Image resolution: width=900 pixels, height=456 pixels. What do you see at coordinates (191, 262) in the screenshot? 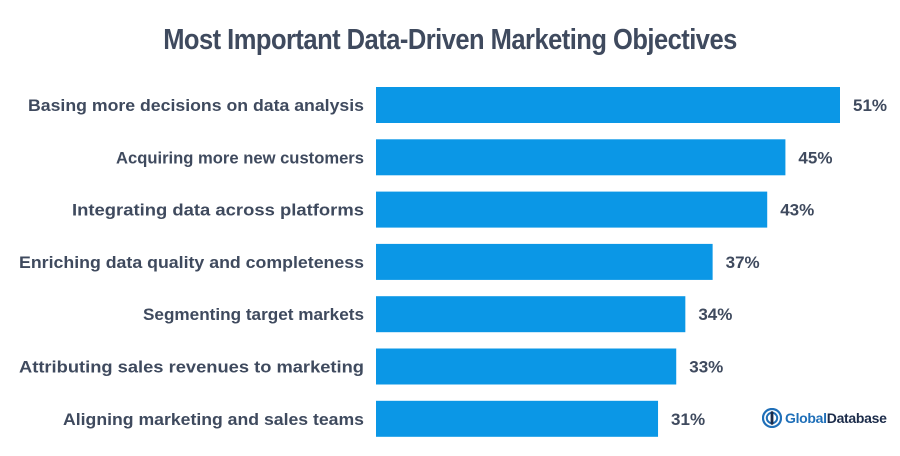
I see `category-label: Enriching data quality and completeness` at bounding box center [191, 262].